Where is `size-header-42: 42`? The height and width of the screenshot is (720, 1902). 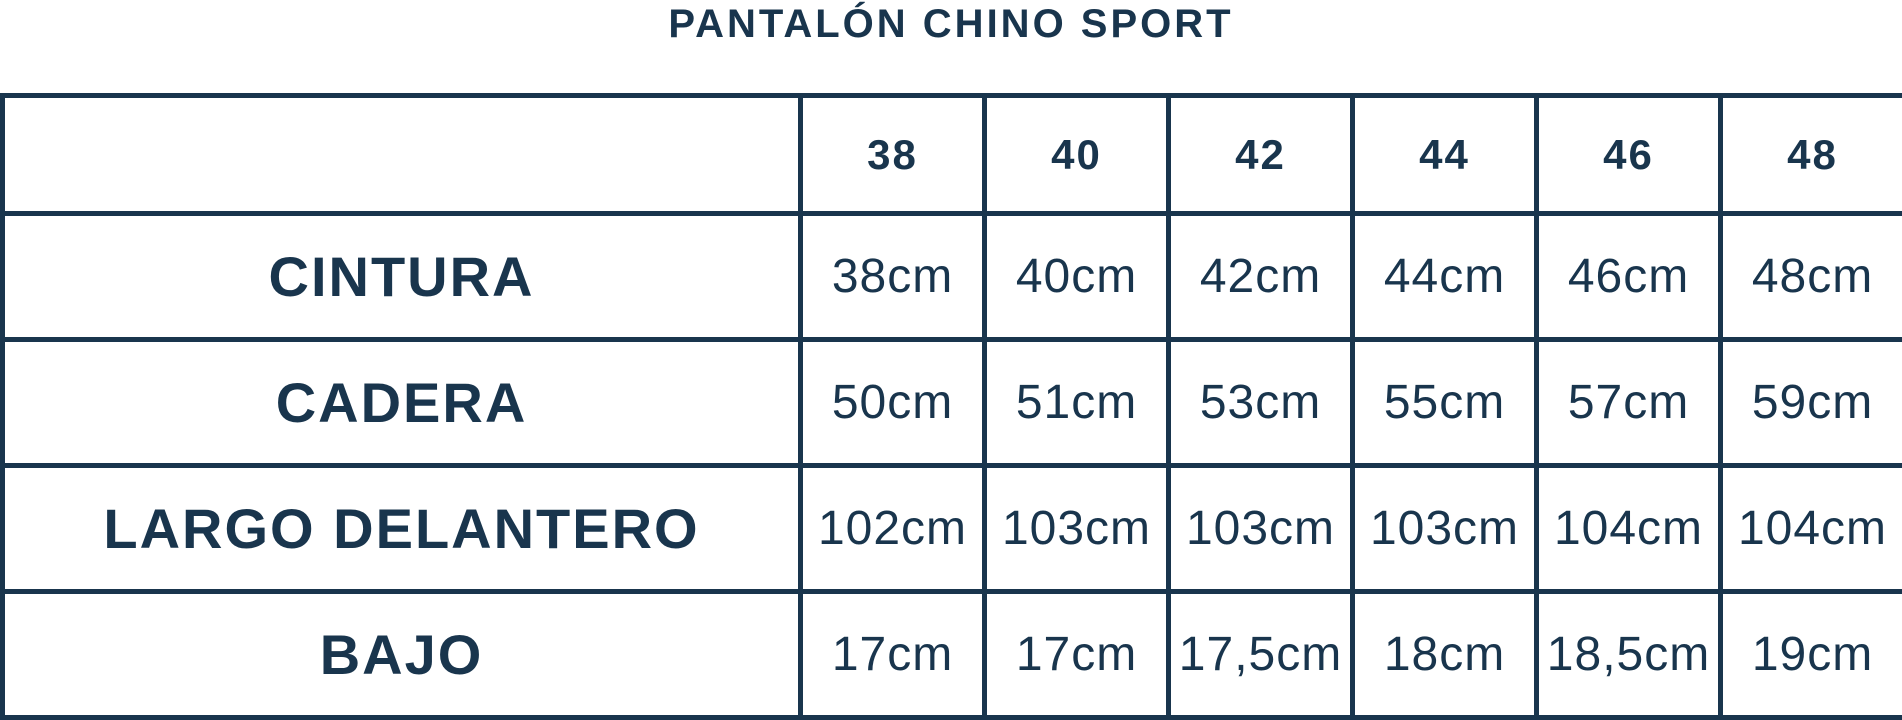
size-header-42: 42 is located at coordinates (1261, 155).